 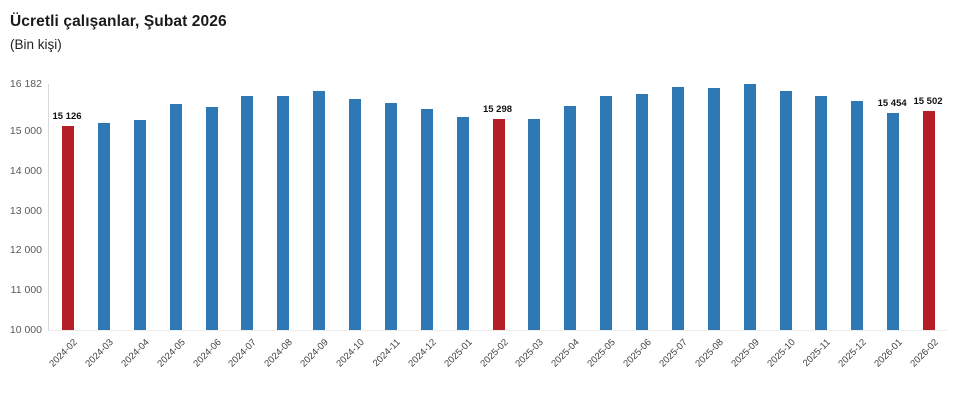 I want to click on y-tick-label: 14 000, so click(x=25, y=170).